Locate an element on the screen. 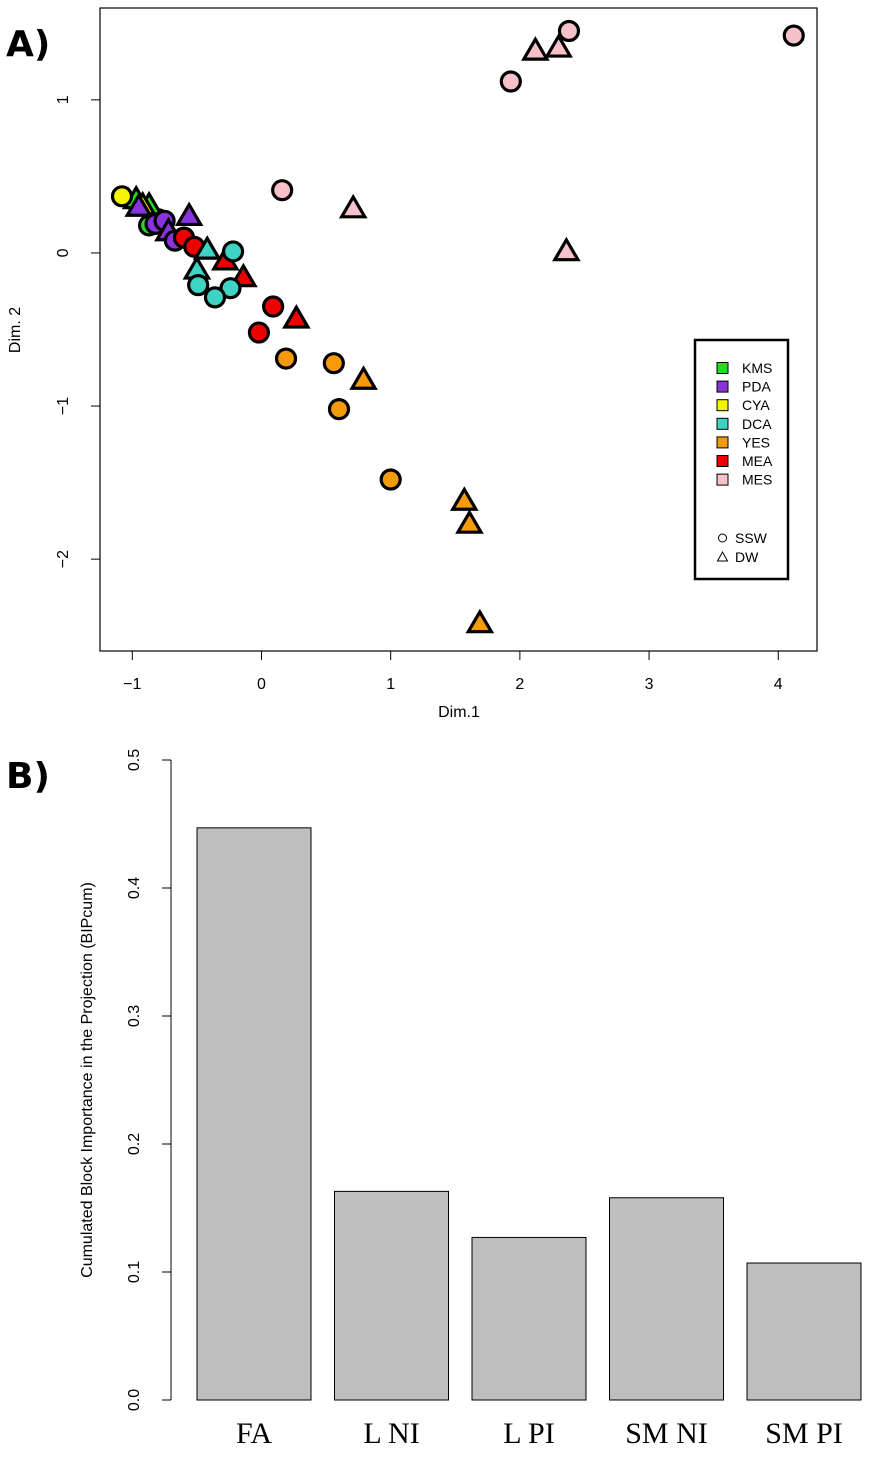 Image resolution: width=871 pixels, height=1457 pixels. y-tick-label: 0.2 is located at coordinates (134, 1144).